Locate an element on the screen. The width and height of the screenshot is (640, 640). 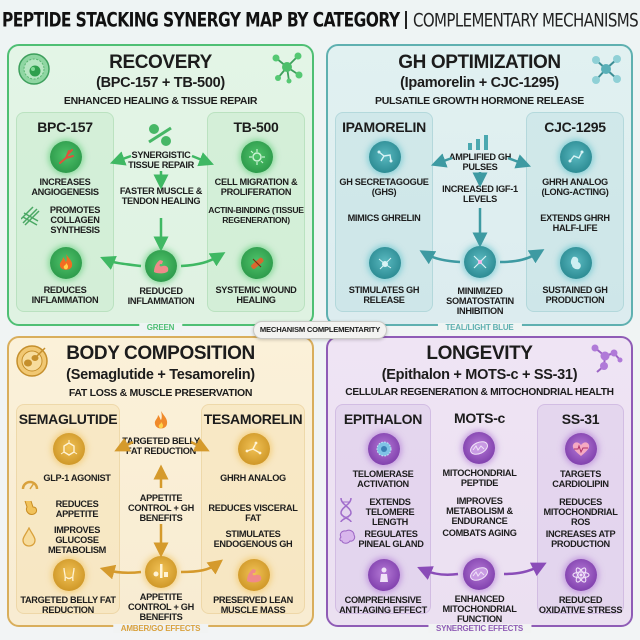
fat-cell-icon is located at coordinates (32, 361).